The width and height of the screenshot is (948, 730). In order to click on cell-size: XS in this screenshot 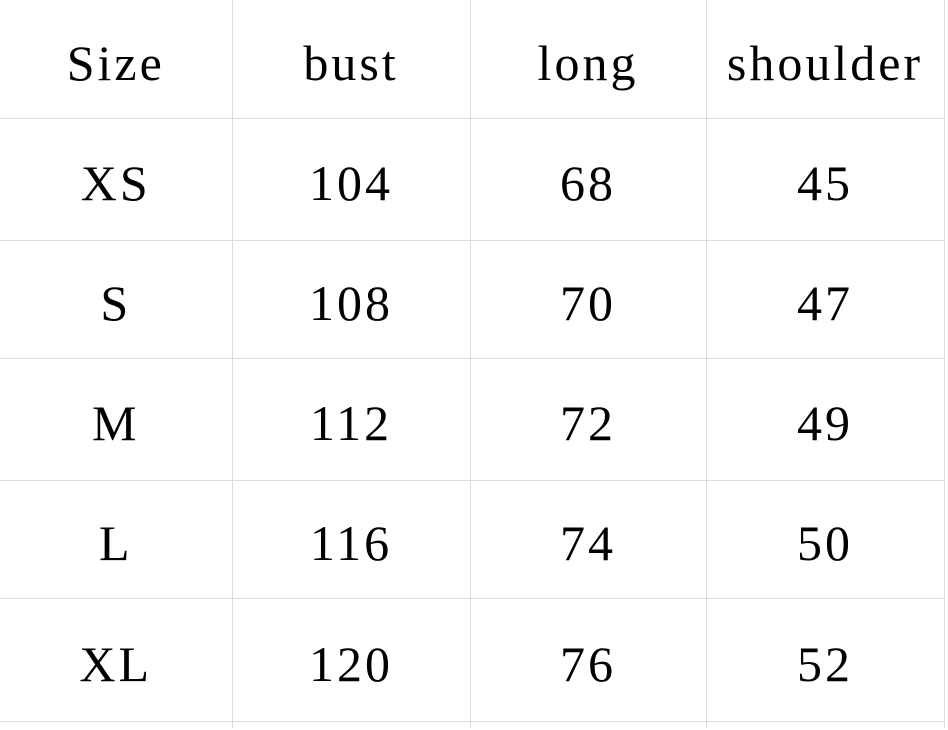, I will do `click(116, 179)`.